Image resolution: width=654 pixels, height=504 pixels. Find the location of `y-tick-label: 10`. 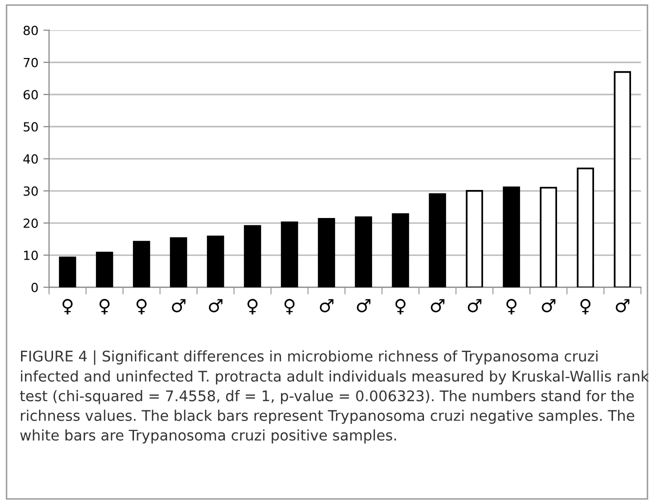

y-tick-label: 10 is located at coordinates (31, 255).